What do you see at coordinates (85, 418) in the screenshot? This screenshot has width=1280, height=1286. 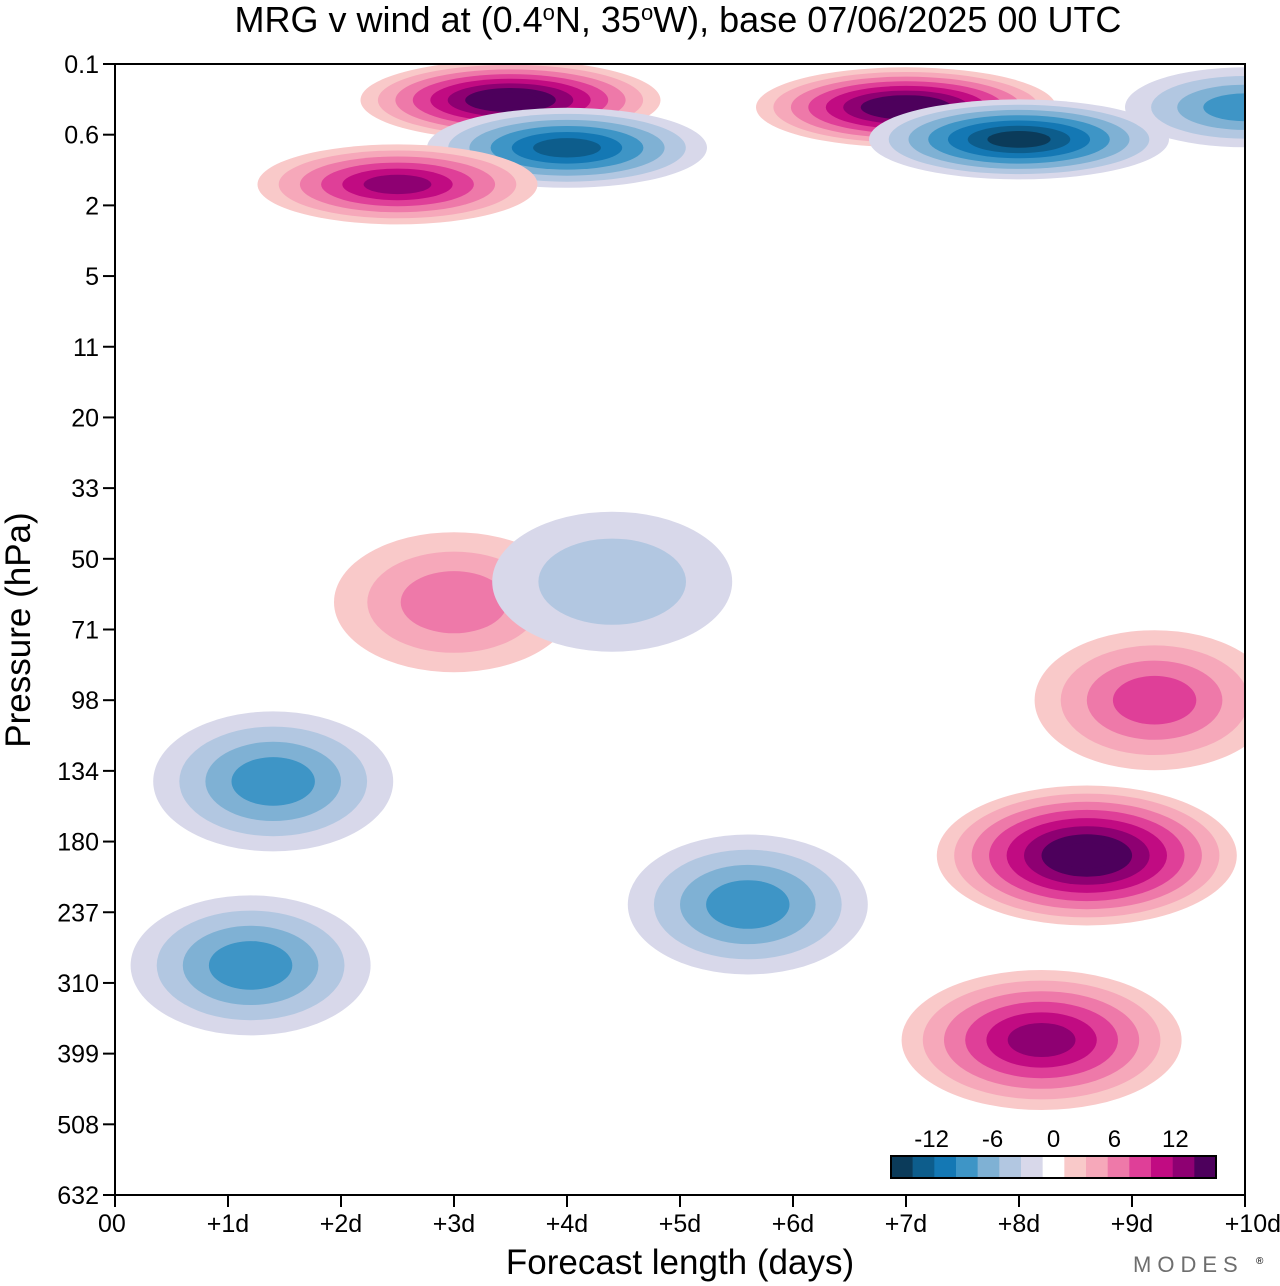 I see `y-tick-label: 20` at bounding box center [85, 418].